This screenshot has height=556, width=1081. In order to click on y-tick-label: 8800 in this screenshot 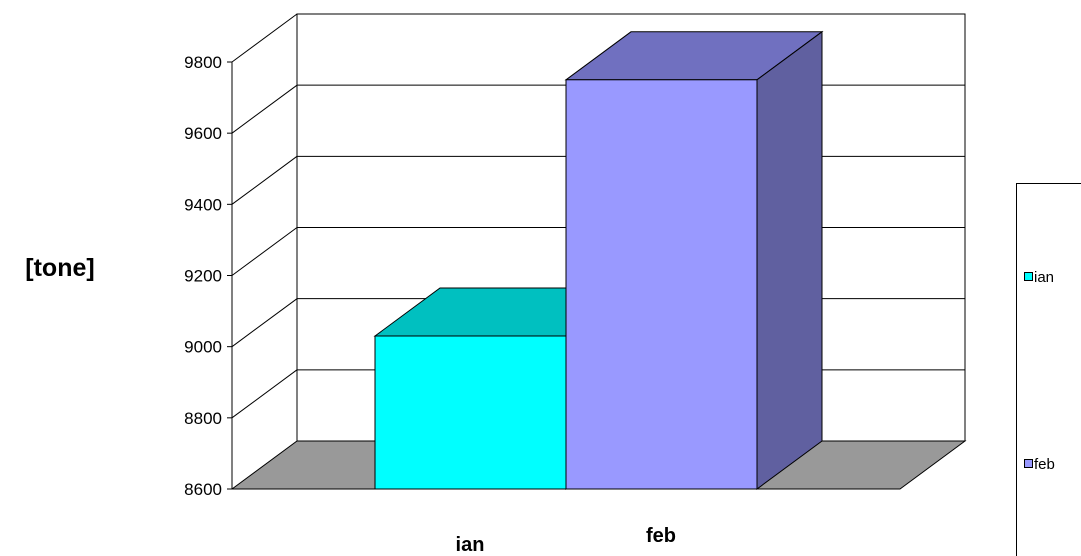, I will do `click(203, 418)`.